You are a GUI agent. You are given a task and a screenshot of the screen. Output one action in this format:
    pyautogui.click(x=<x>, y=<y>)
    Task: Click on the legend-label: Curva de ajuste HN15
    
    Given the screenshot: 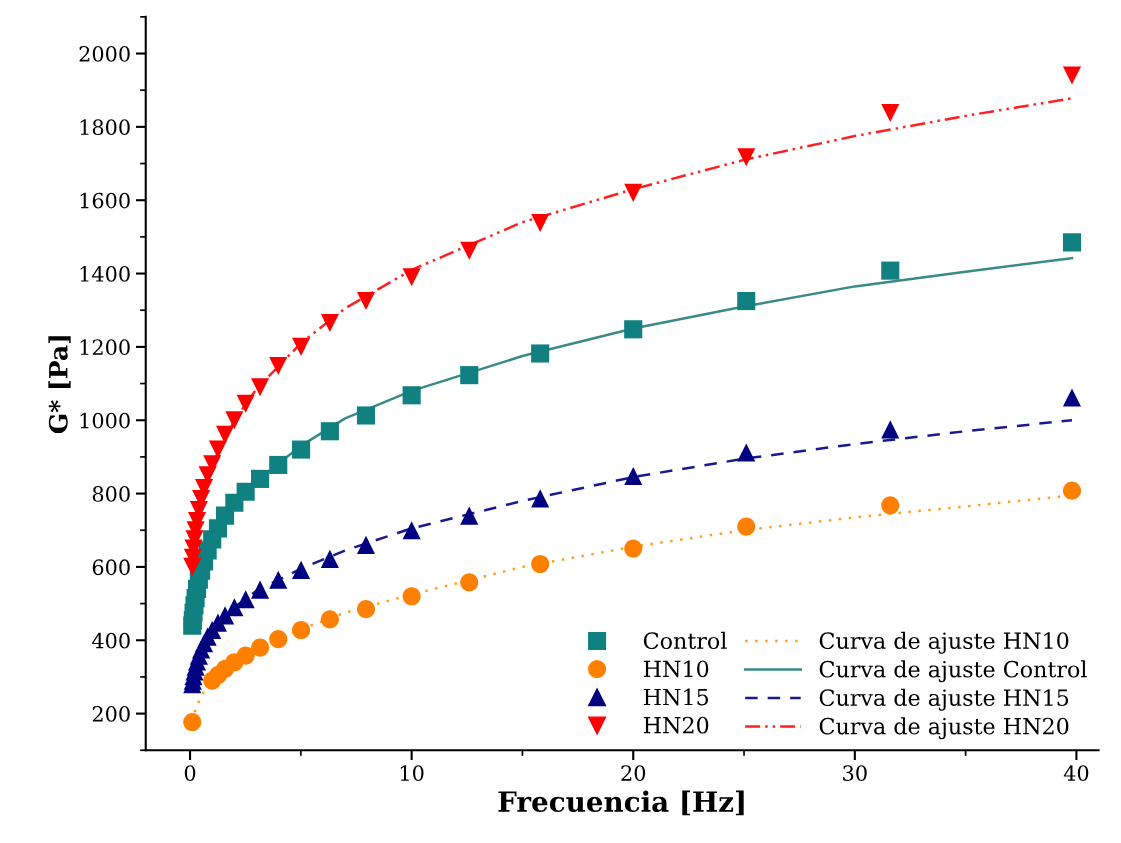 What is the action you would take?
    pyautogui.click(x=944, y=699)
    